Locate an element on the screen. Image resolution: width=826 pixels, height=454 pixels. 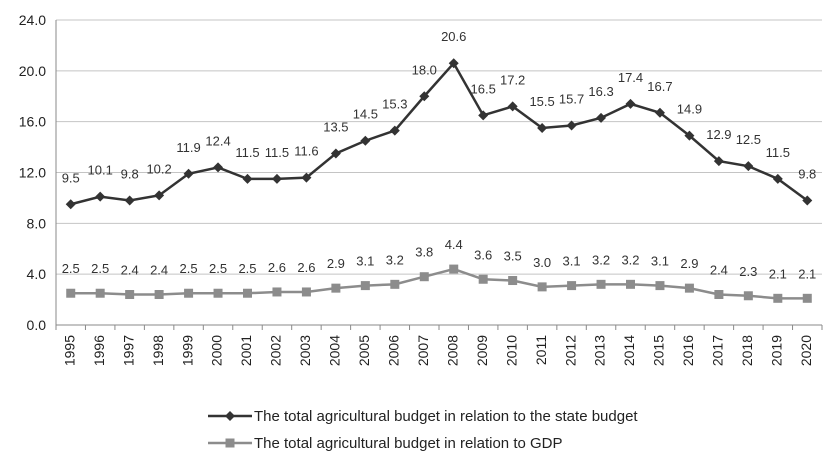
y-tick-label: 24.0 is located at coordinates (32, 20).